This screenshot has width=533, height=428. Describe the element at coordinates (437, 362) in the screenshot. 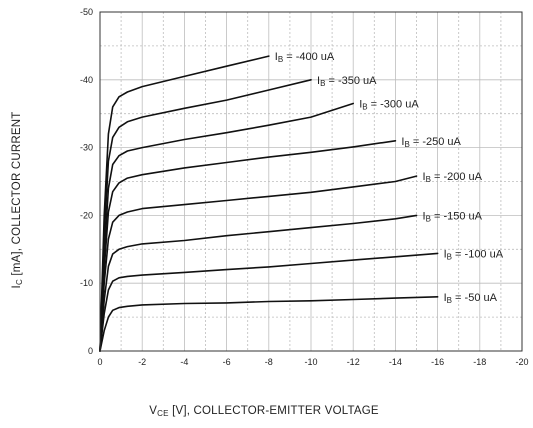

I see `x-tick-label: -16` at that location.